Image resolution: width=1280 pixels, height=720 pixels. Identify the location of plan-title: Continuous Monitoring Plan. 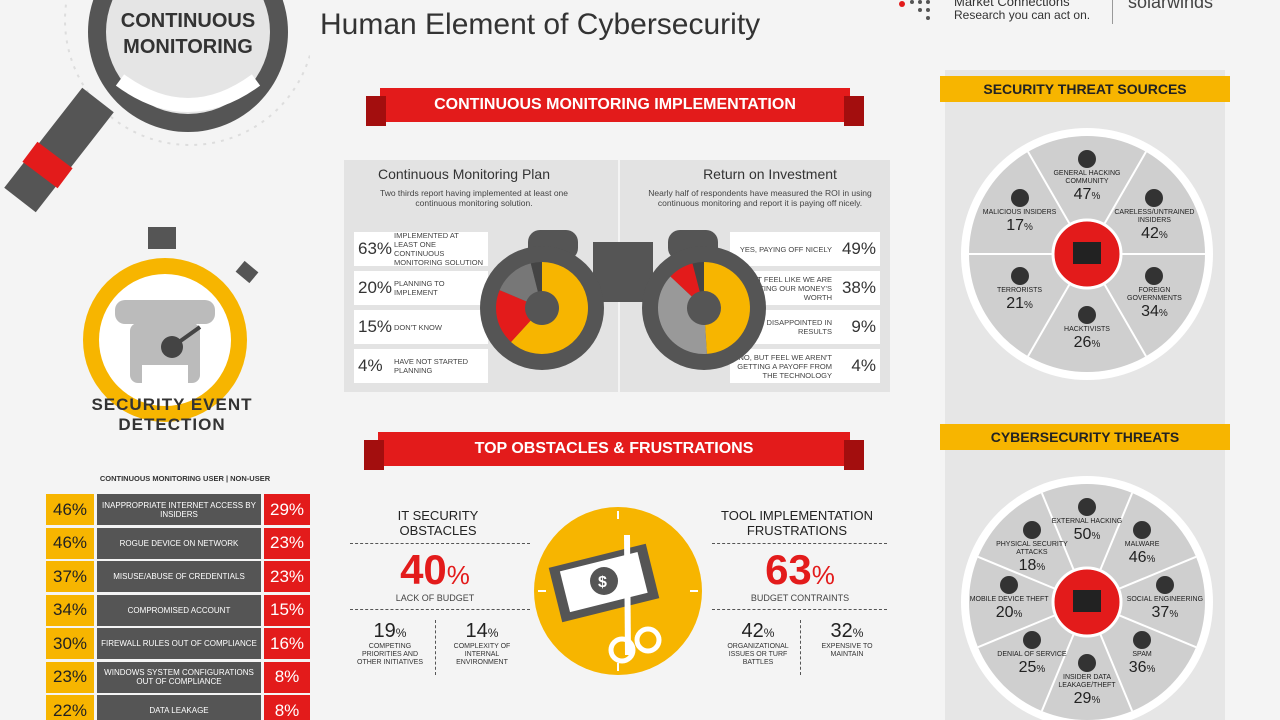
(464, 174).